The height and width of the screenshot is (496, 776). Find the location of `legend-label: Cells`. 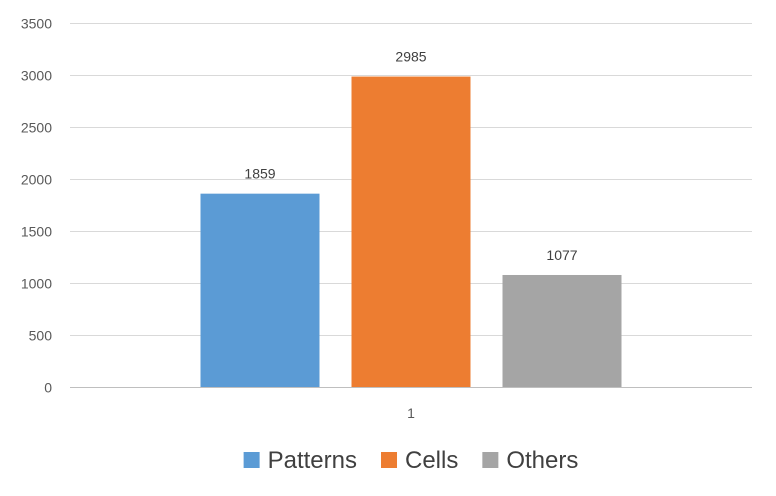

legend-label: Cells is located at coordinates (431, 460).